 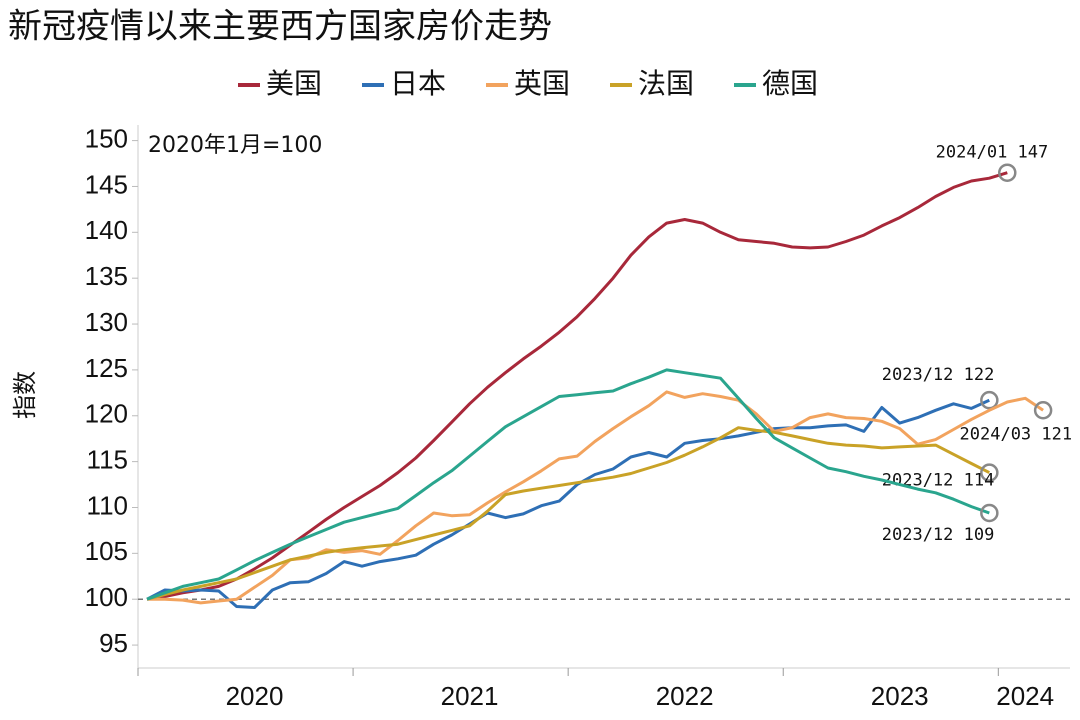 What do you see at coordinates (294, 83) in the screenshot?
I see `legend-label: 美国` at bounding box center [294, 83].